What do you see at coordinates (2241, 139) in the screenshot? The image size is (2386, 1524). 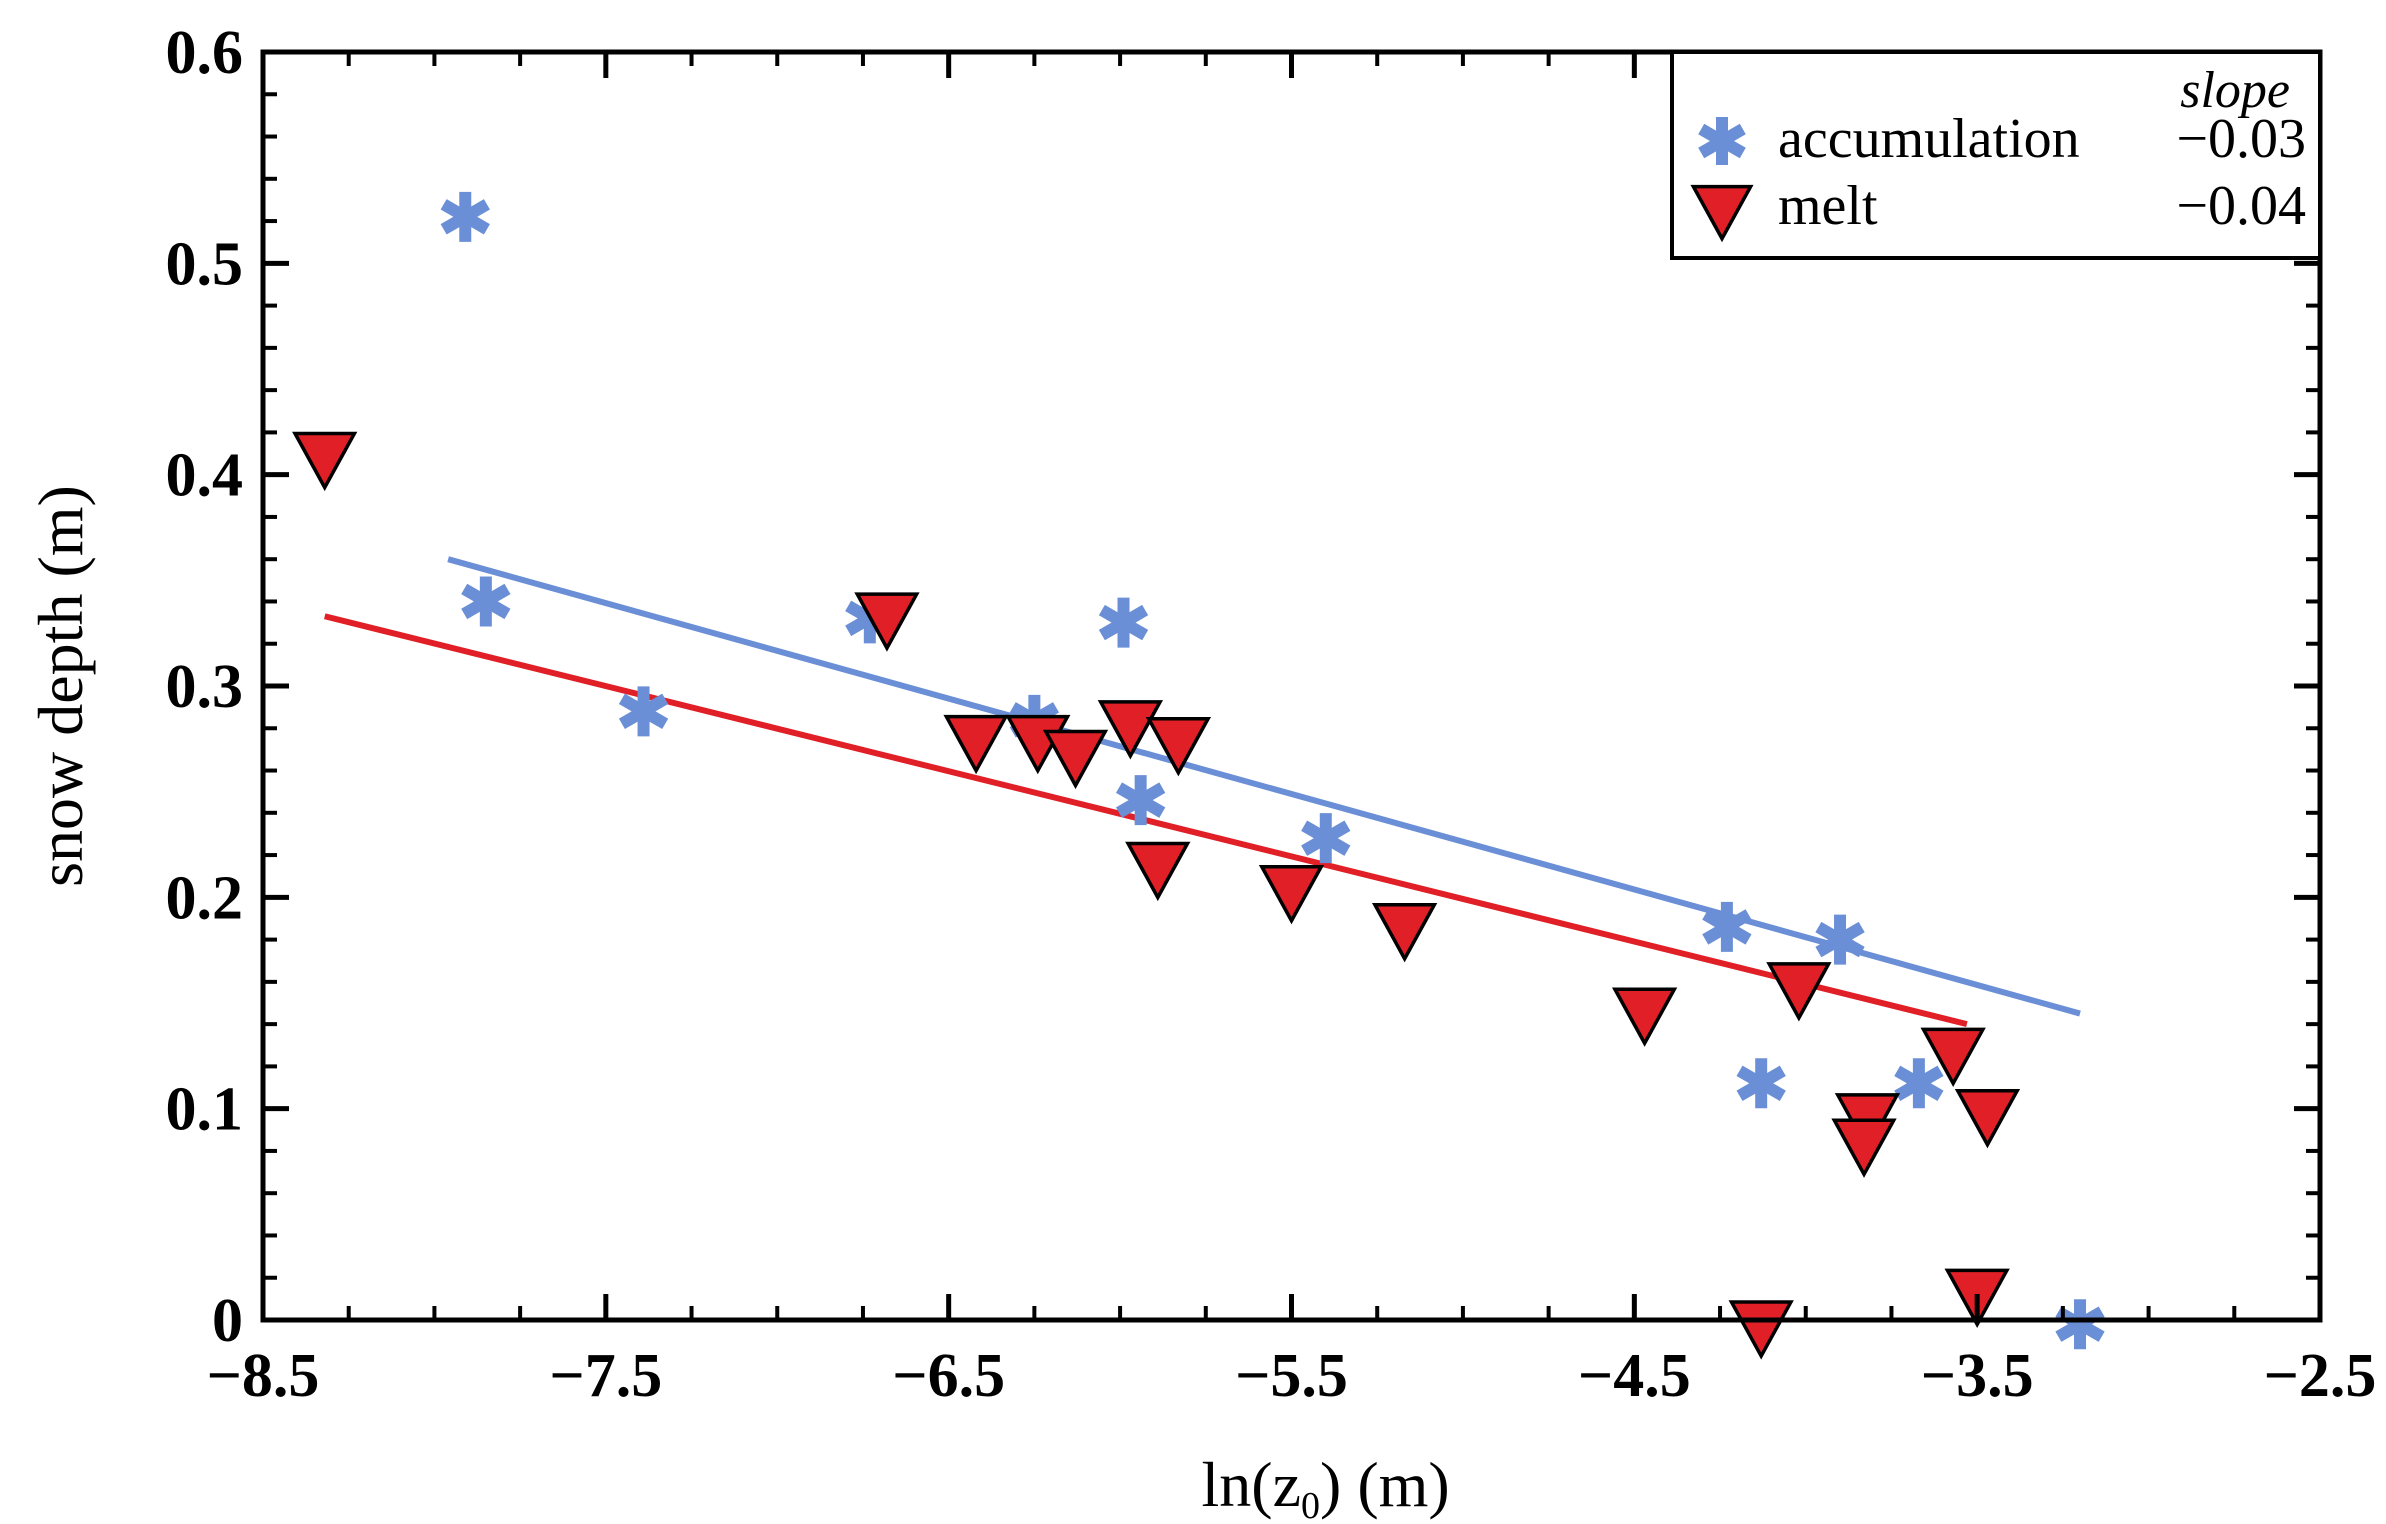 I see `legend-slope-value: −0.03` at bounding box center [2241, 139].